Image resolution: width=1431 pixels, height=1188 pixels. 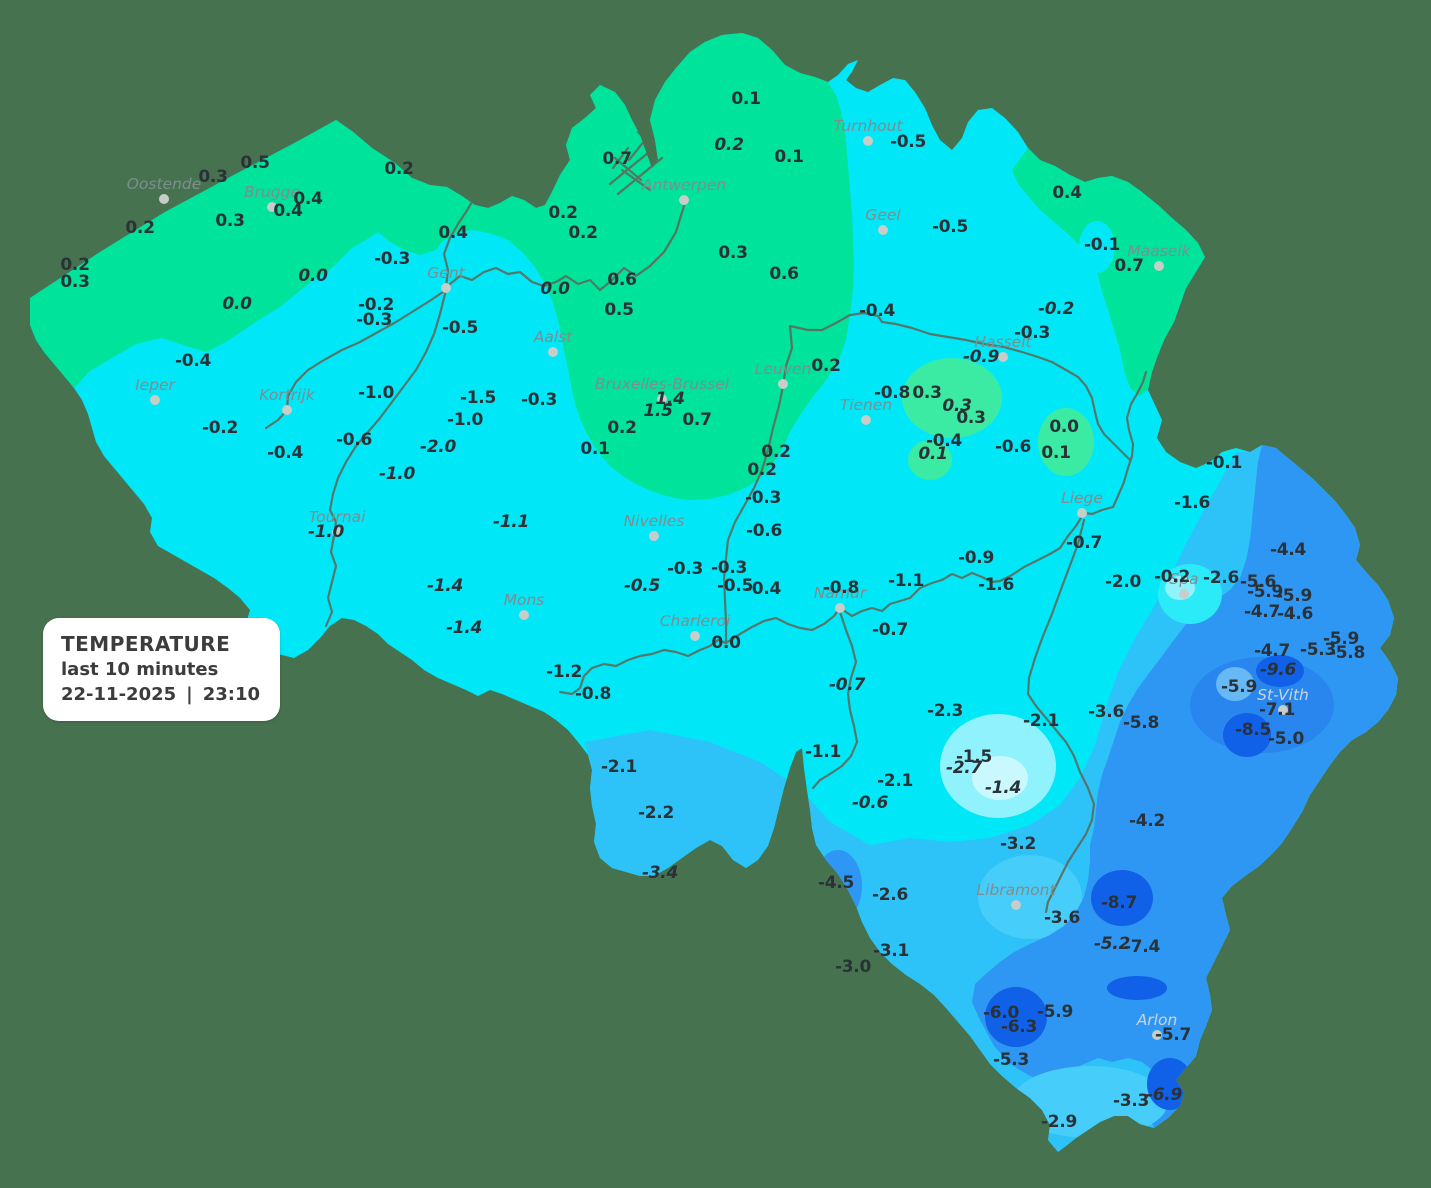 What do you see at coordinates (1003, 342) in the screenshot?
I see `city-label: Hasselt` at bounding box center [1003, 342].